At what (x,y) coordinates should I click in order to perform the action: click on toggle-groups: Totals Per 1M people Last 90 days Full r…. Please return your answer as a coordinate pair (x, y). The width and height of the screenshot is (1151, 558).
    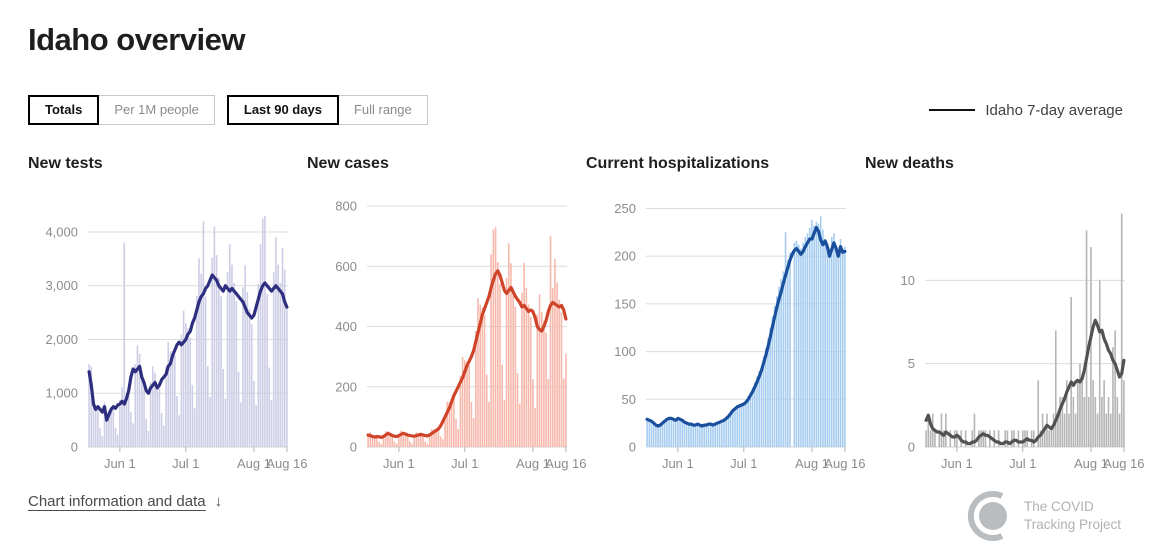
    Looking at the image, I should click on (228, 110).